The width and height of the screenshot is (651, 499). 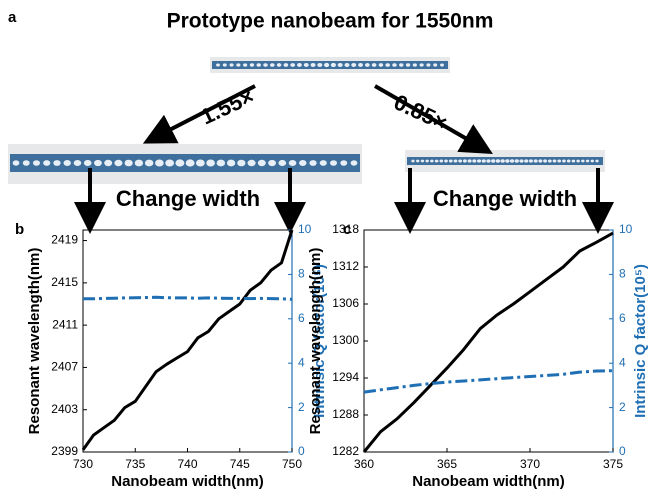 What do you see at coordinates (319, 341) in the screenshot?
I see `y2-axis-label: Intrinsic Q factor(10⁵)` at bounding box center [319, 341].